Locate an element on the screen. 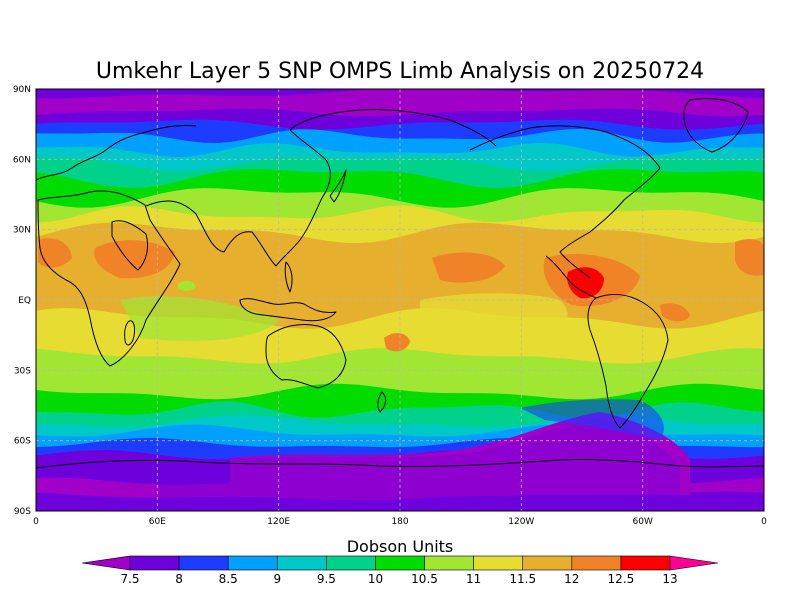 The image size is (800, 600). colorbar-tick-label: 9 is located at coordinates (277, 579).